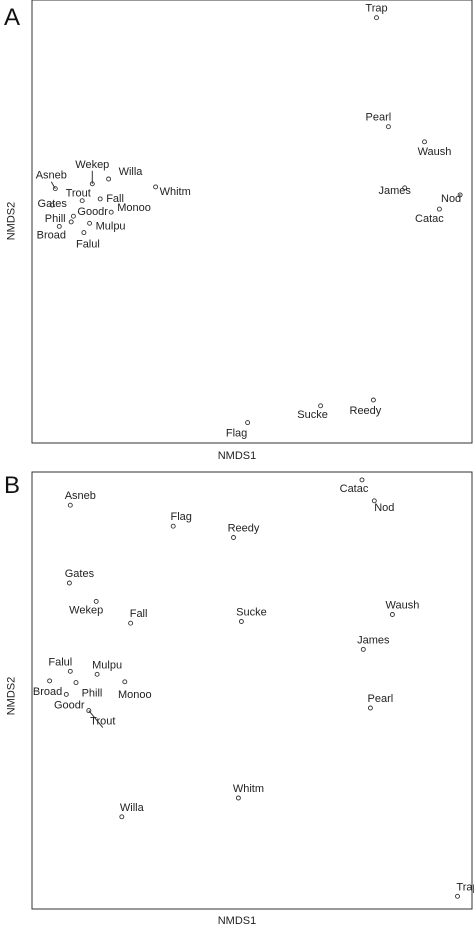 The height and width of the screenshot is (935, 474). What do you see at coordinates (96, 719) in the screenshot?
I see `leader-line-trout` at bounding box center [96, 719].